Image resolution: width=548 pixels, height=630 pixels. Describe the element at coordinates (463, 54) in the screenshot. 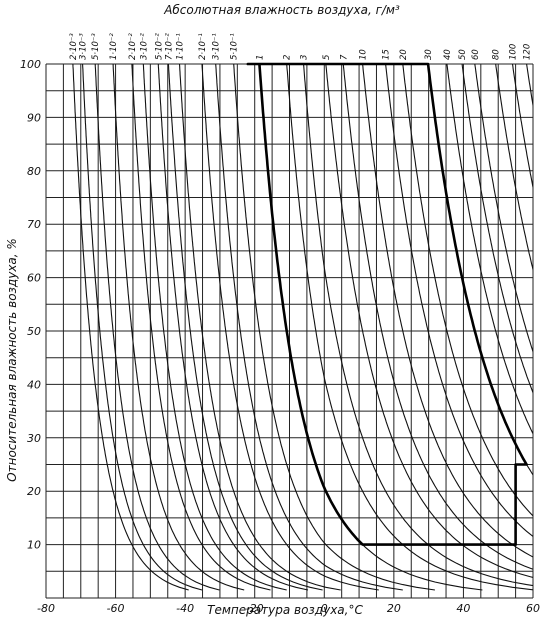

I see `curve-label: 50` at that location.